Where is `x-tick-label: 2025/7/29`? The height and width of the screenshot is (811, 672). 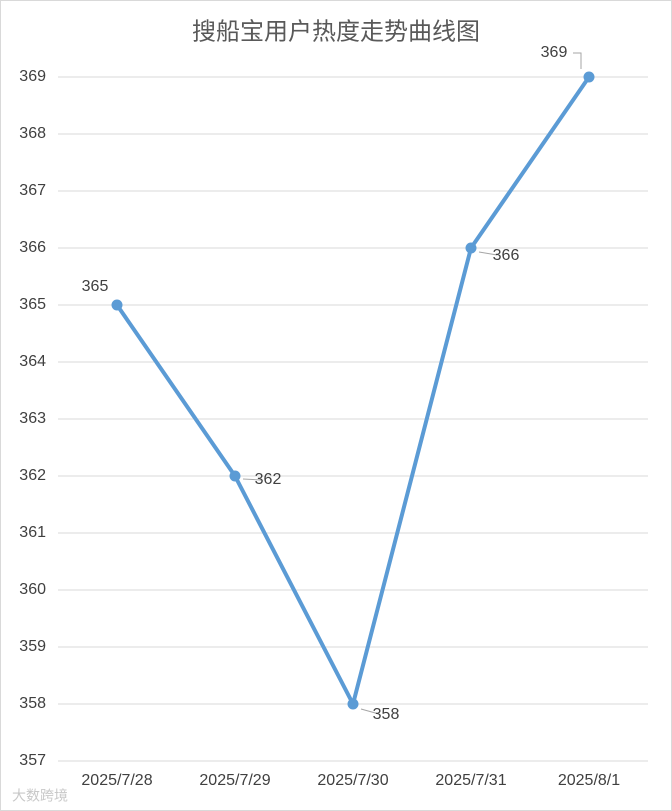
x-tick-label: 2025/7/29 is located at coordinates (234, 780).